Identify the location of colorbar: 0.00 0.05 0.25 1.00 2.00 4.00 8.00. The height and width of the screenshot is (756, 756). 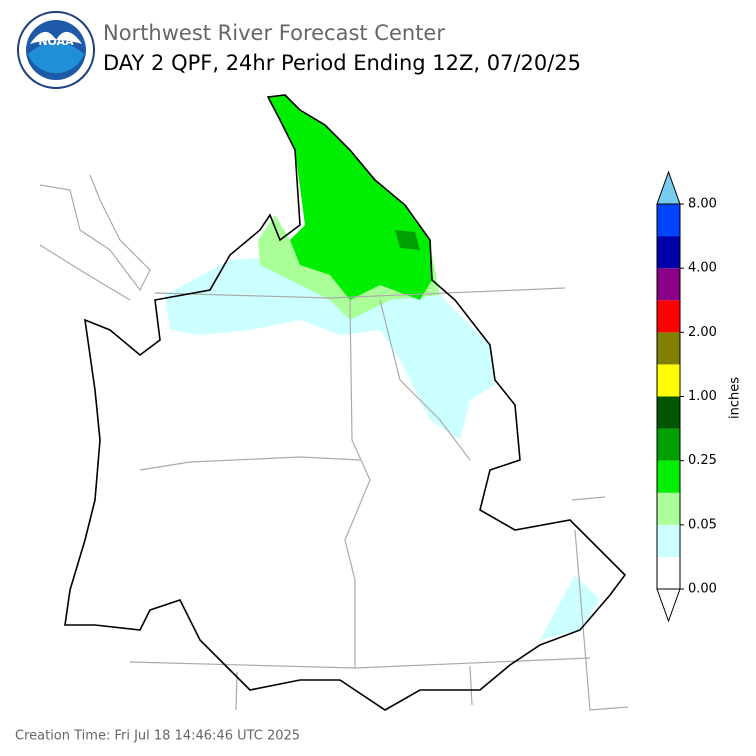
(686, 396).